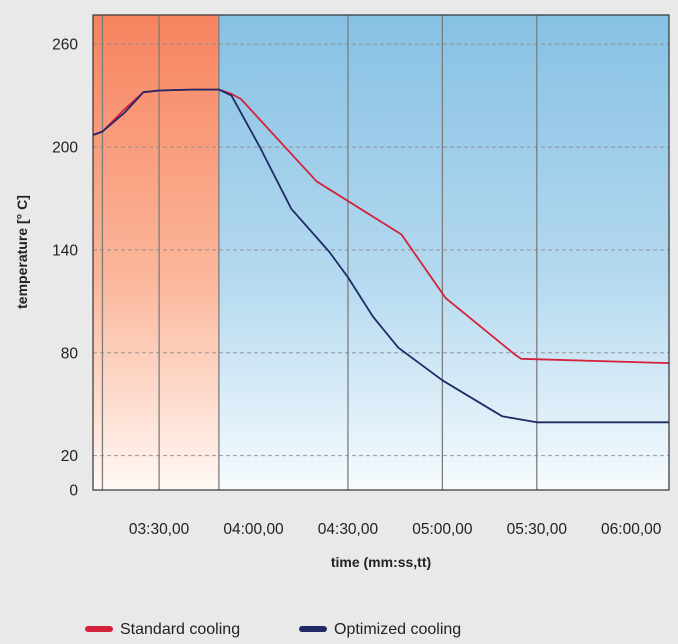  What do you see at coordinates (273, 629) in the screenshot?
I see `legend: Standard cooling Optimized cooling` at bounding box center [273, 629].